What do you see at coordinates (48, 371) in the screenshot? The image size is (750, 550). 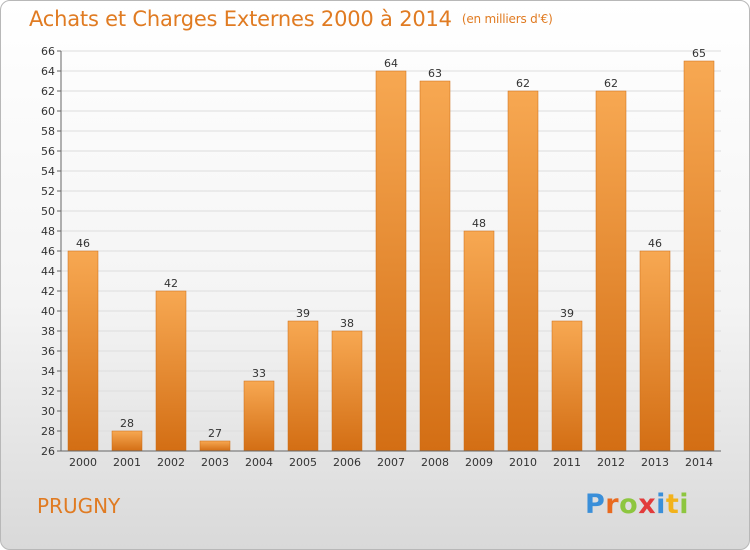 I see `y-tick-label: 34` at bounding box center [48, 371].